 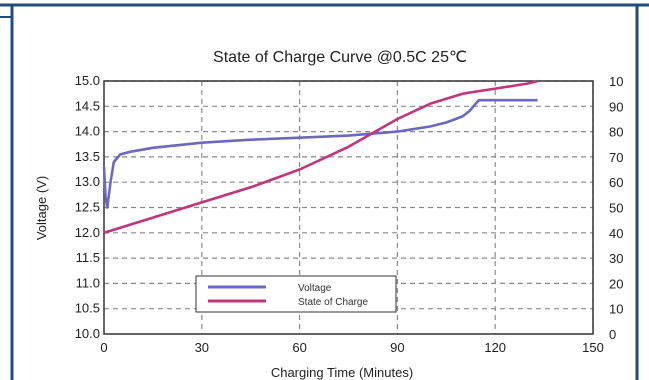 What do you see at coordinates (495, 347) in the screenshot?
I see `x-tick-label: 120` at bounding box center [495, 347].